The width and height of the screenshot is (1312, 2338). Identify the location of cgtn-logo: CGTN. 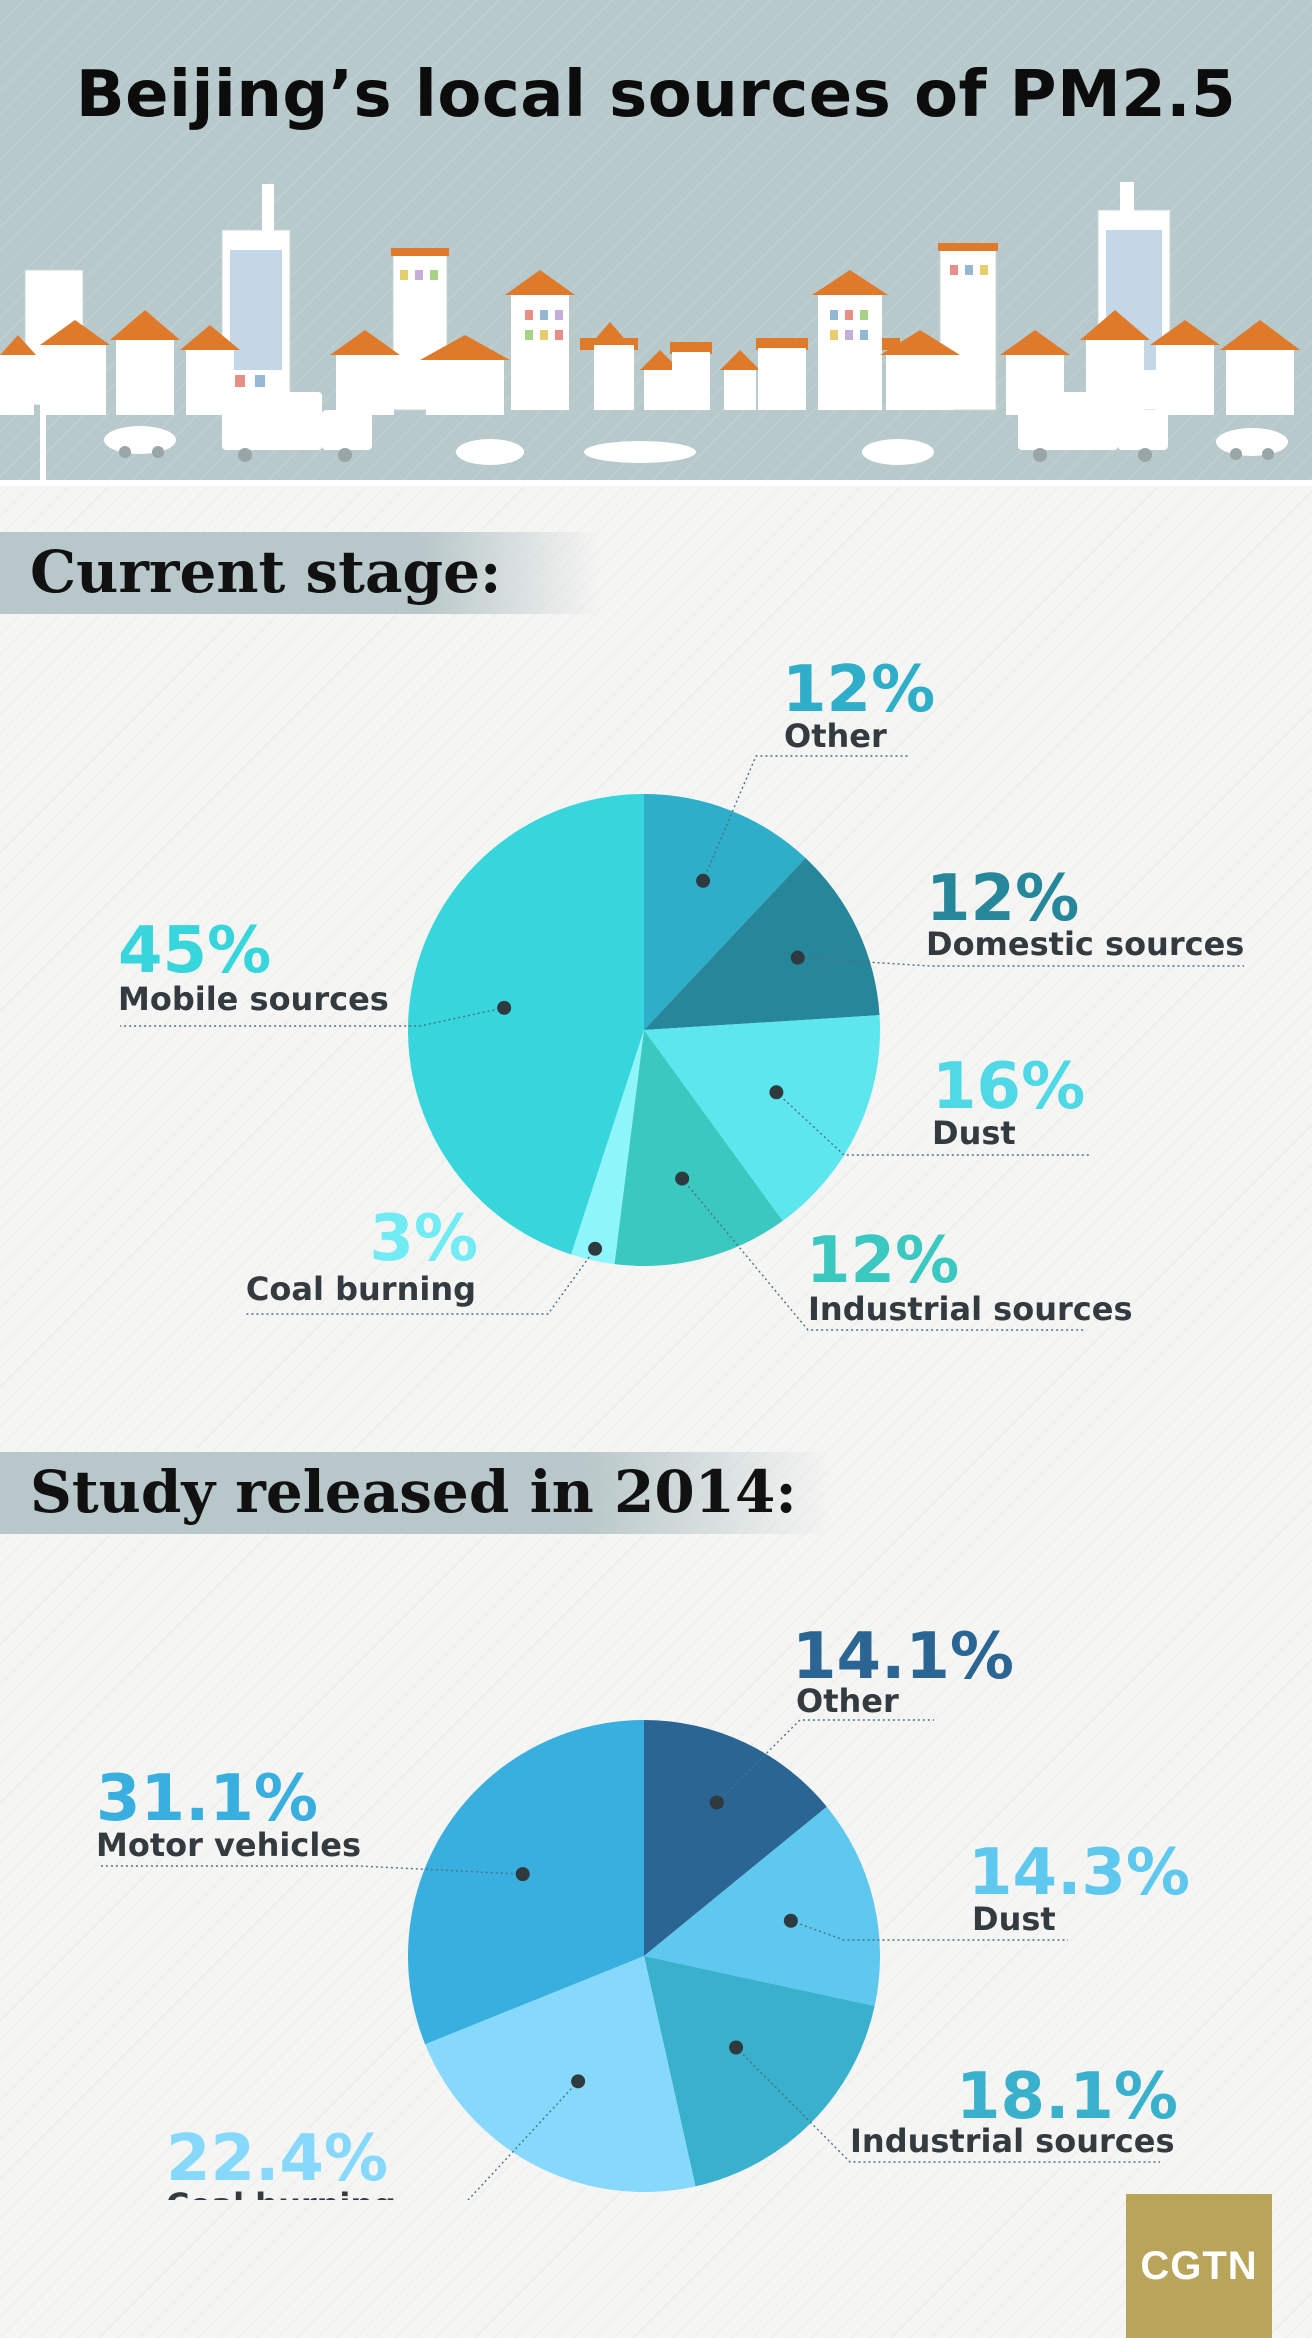
(1199, 2266).